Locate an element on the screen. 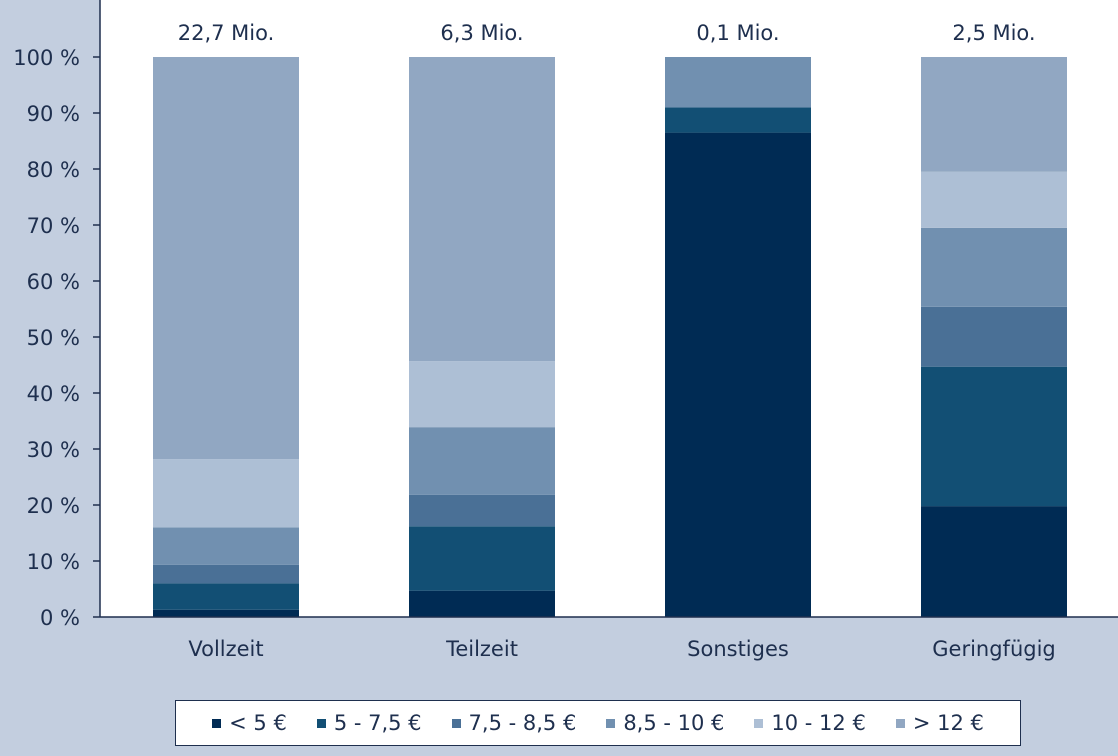 The width and height of the screenshot is (1118, 756). legend-label: 10 - 12 € is located at coordinates (818, 723).